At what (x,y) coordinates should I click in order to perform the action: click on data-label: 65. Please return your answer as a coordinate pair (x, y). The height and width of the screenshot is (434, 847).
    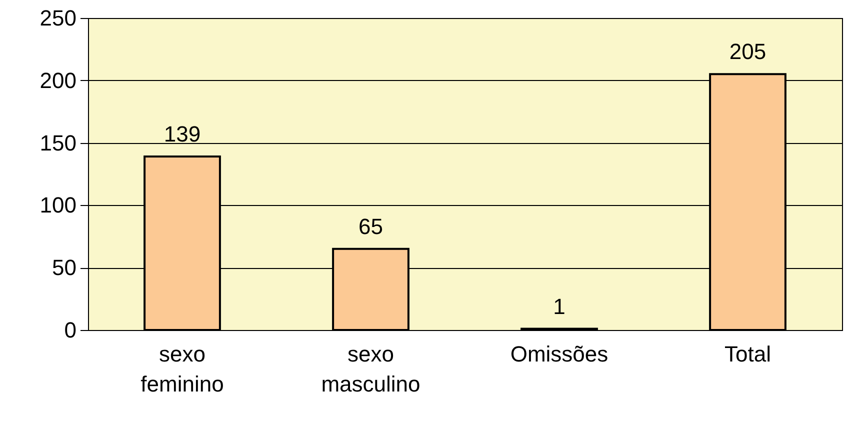
    Looking at the image, I should click on (370, 226).